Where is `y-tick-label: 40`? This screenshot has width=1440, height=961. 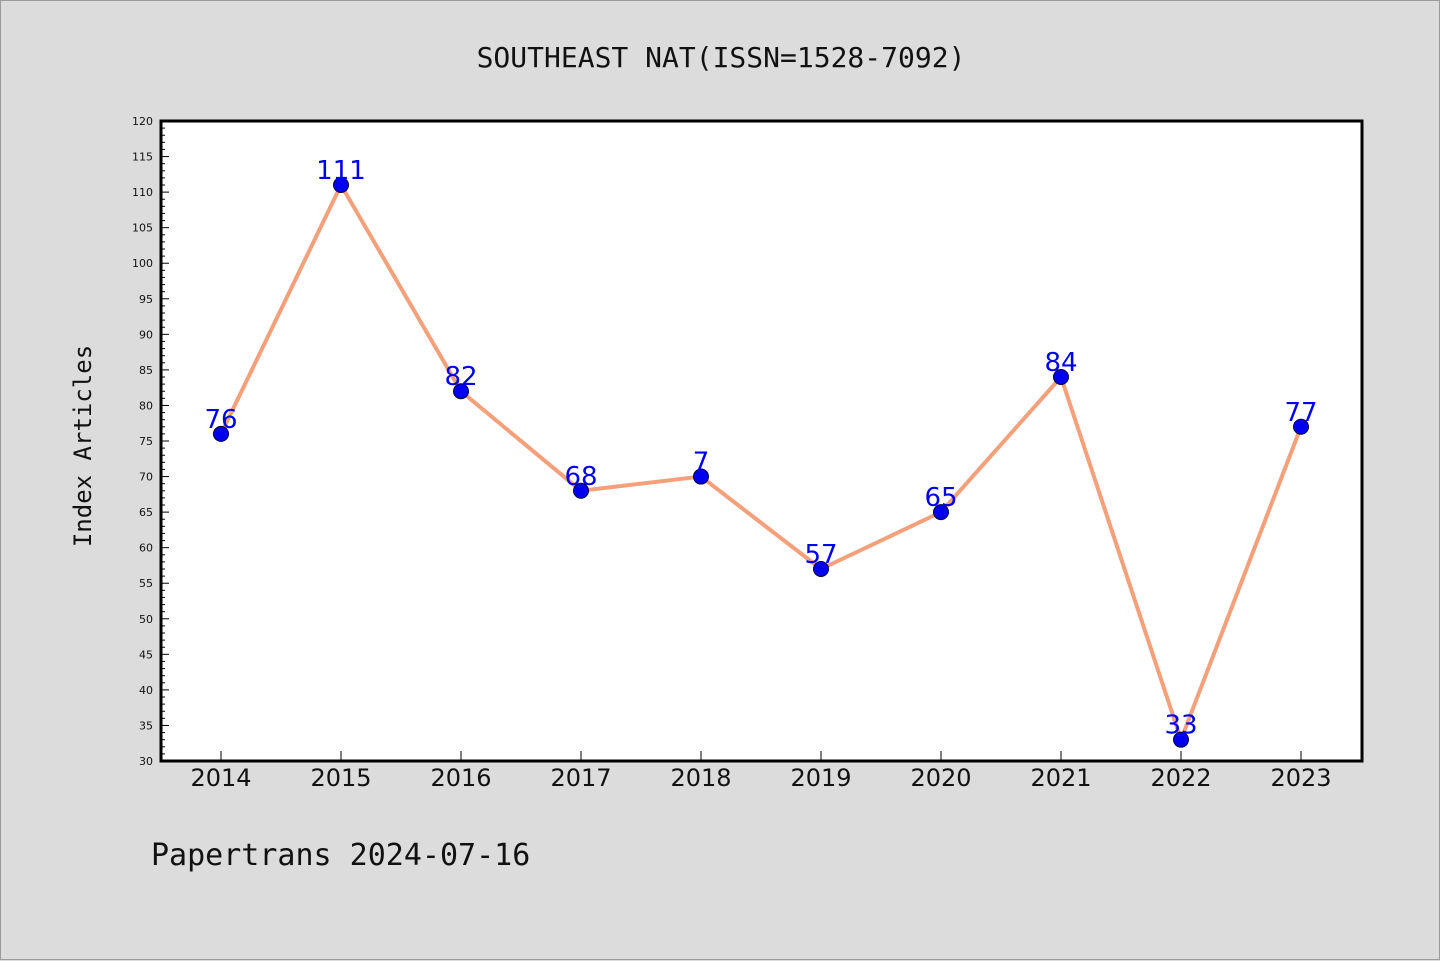 y-tick-label: 40 is located at coordinates (146, 690).